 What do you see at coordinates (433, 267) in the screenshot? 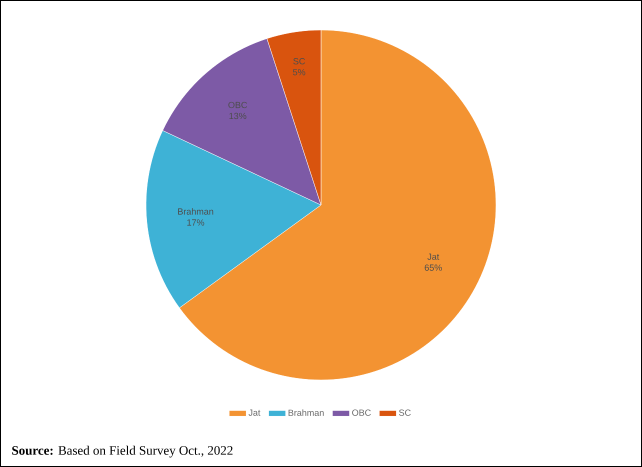
I see `data-label: 65%` at bounding box center [433, 267].